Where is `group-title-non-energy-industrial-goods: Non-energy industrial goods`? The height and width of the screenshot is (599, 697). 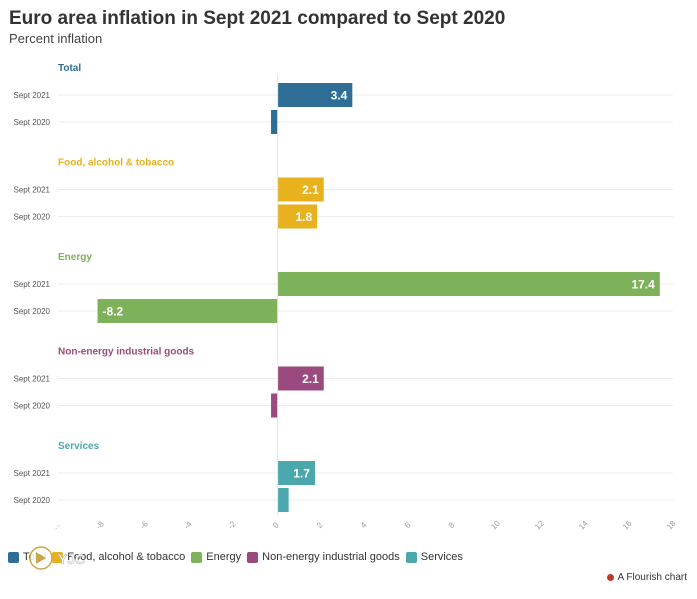 group-title-non-energy-industrial-goods: Non-energy industrial goods is located at coordinates (126, 352).